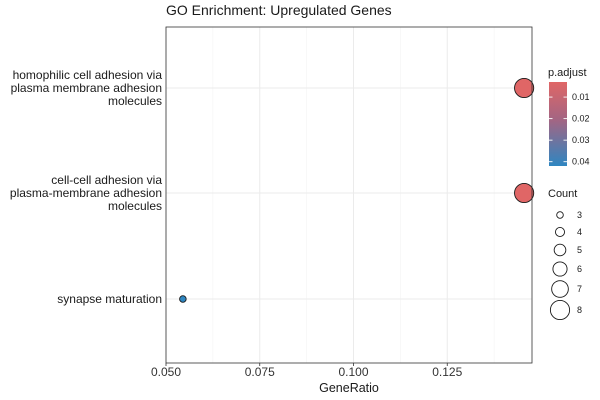 The height and width of the screenshot is (400, 600). Describe the element at coordinates (581, 97) in the screenshot. I see `colorbar-tick-label: 0.01` at that location.